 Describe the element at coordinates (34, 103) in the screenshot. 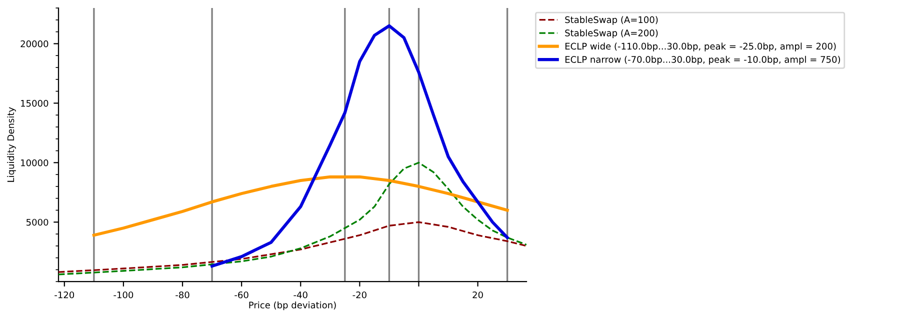

I see `y-tick-label: 15000` at that location.